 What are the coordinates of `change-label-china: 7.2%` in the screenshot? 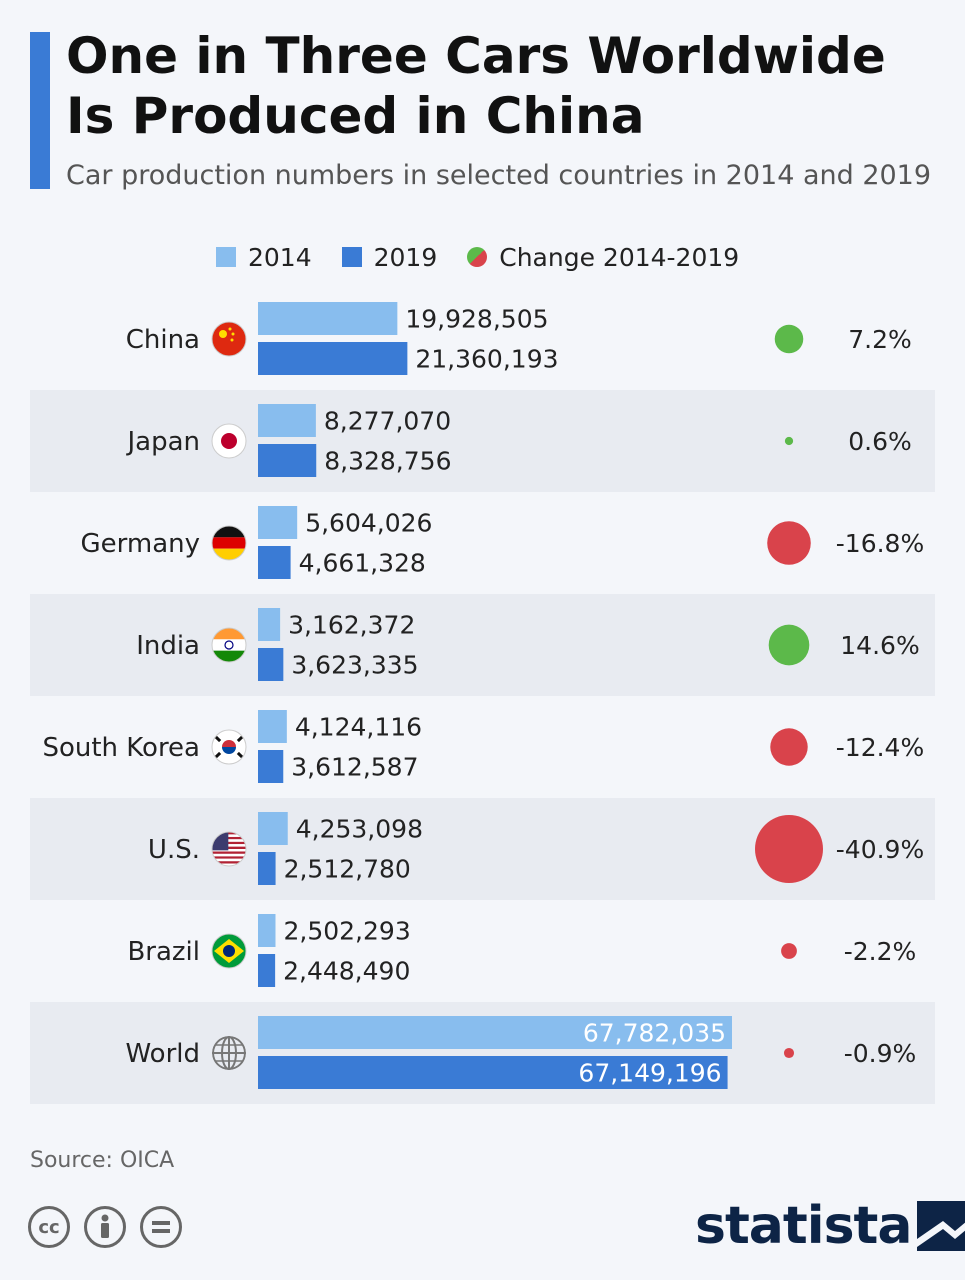 It's located at (880, 339).